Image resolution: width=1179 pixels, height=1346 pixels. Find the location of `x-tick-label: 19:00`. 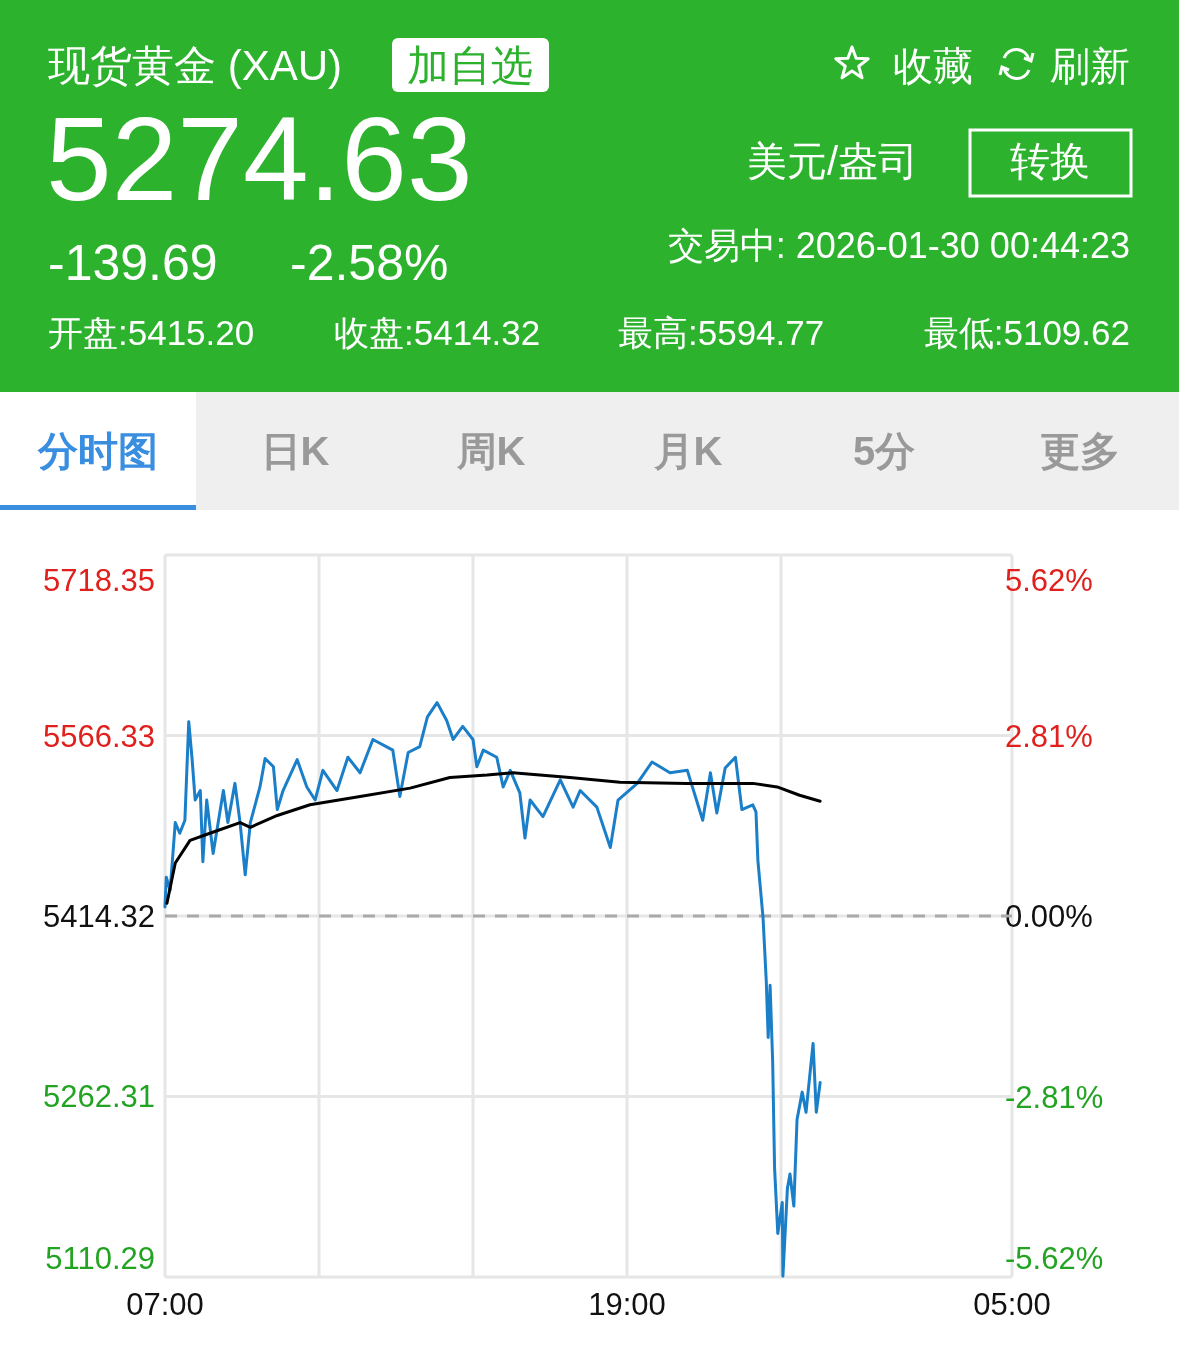

x-tick-label: 19:00 is located at coordinates (627, 1304).